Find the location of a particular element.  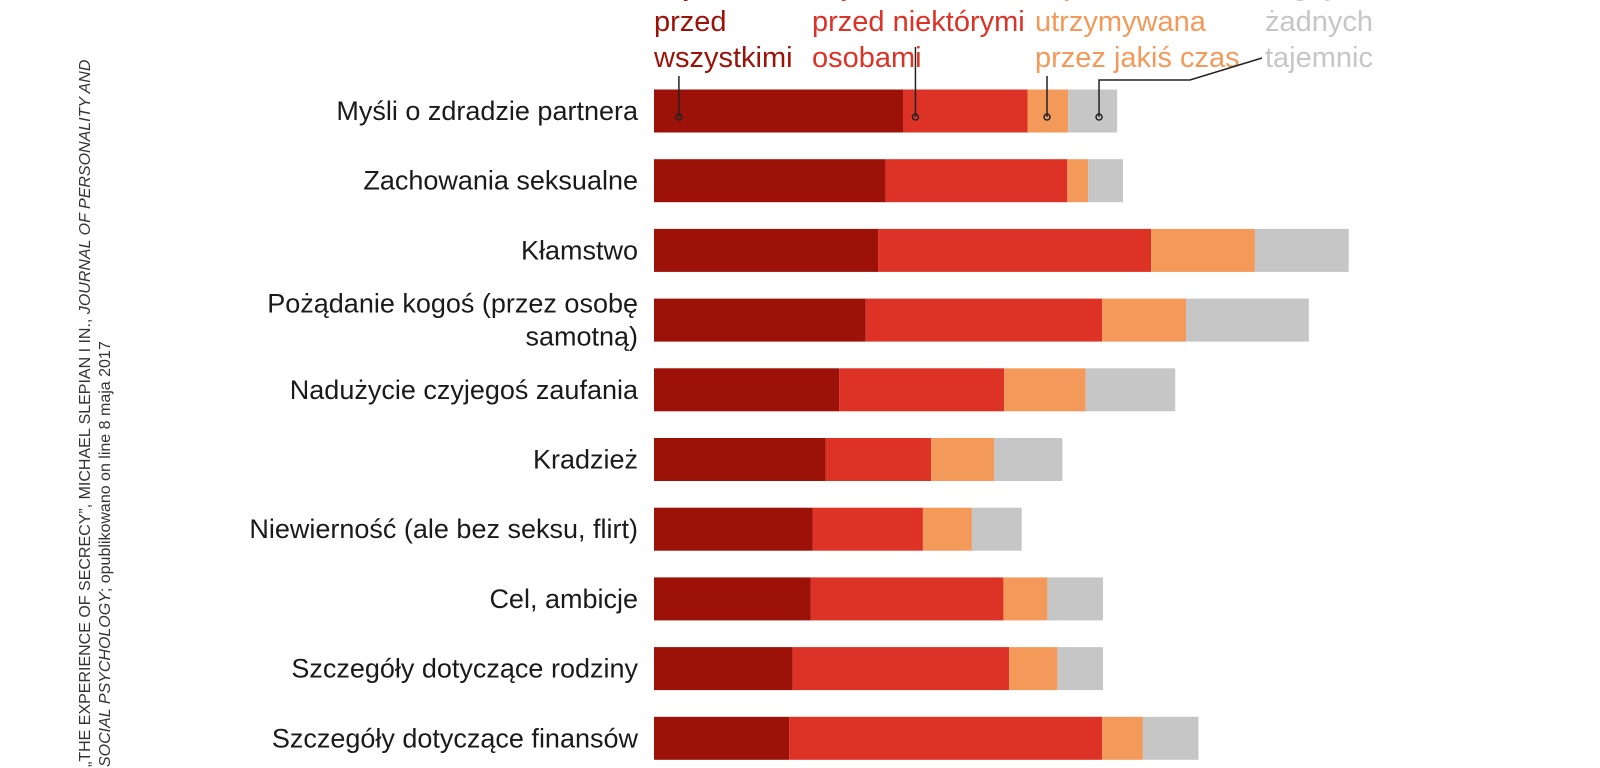

legend-label: przed is located at coordinates (690, 22).